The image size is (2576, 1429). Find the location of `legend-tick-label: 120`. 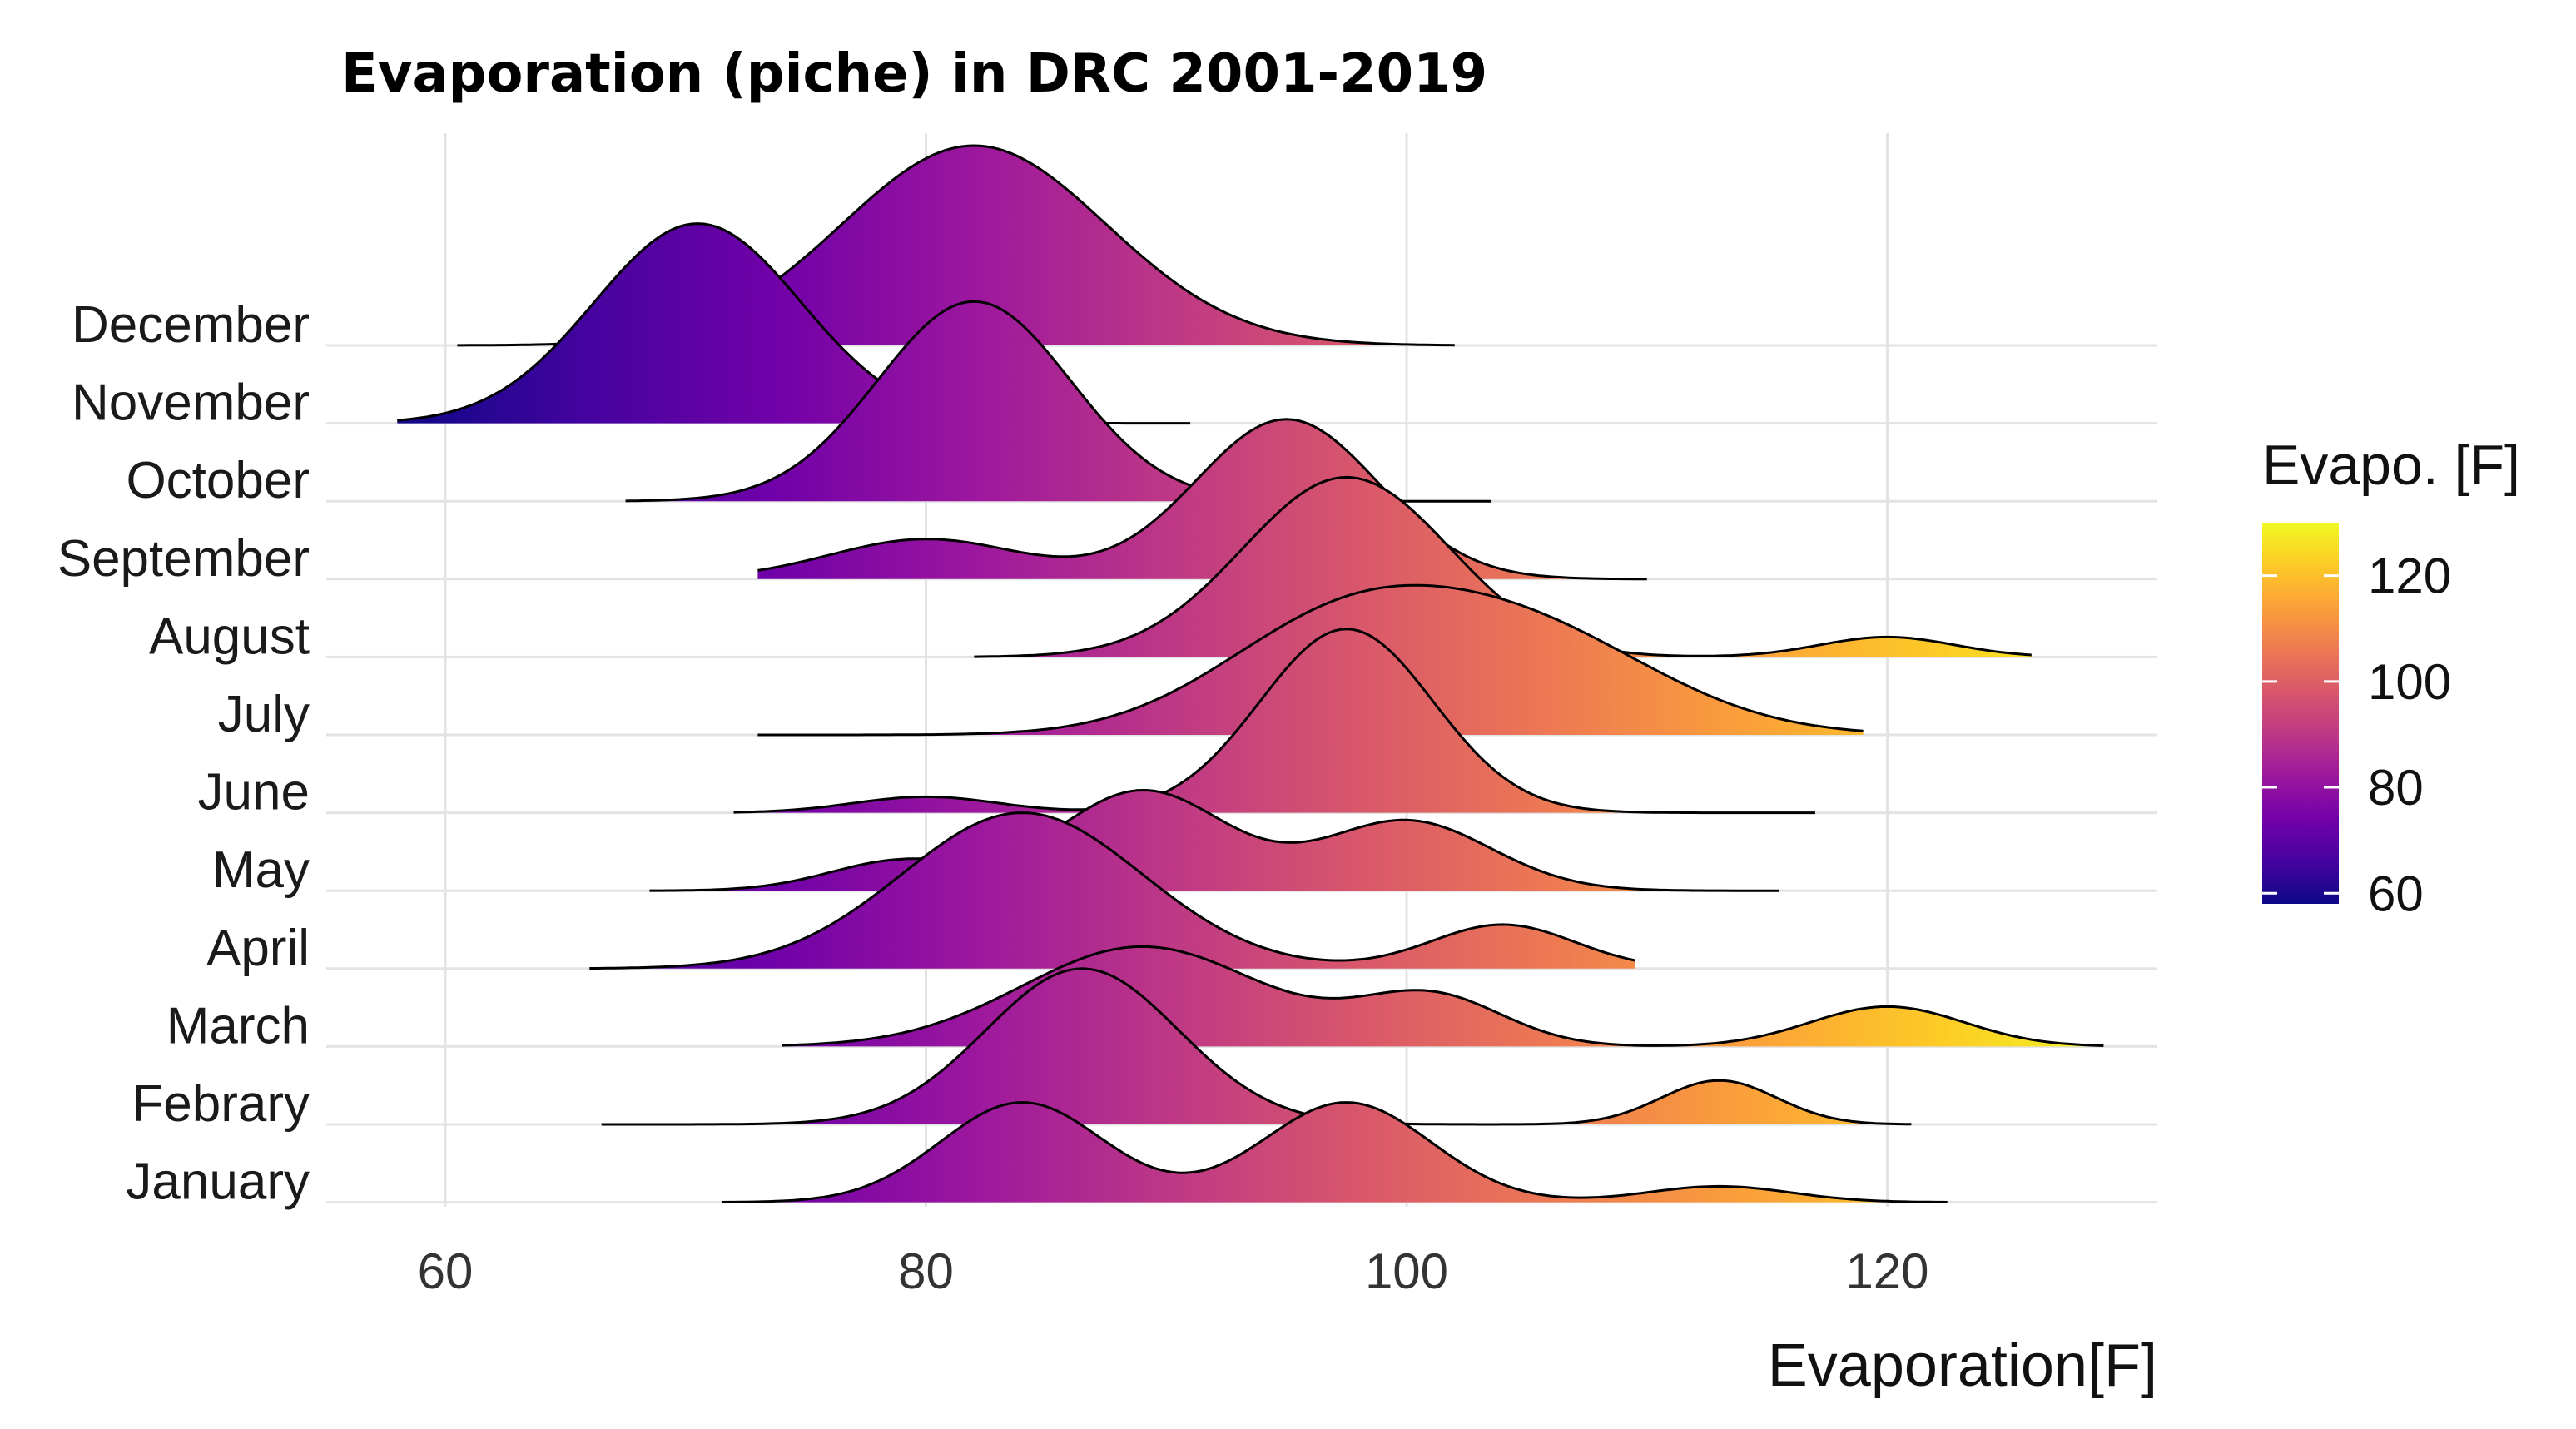

legend-tick-label: 120 is located at coordinates (2409, 576).